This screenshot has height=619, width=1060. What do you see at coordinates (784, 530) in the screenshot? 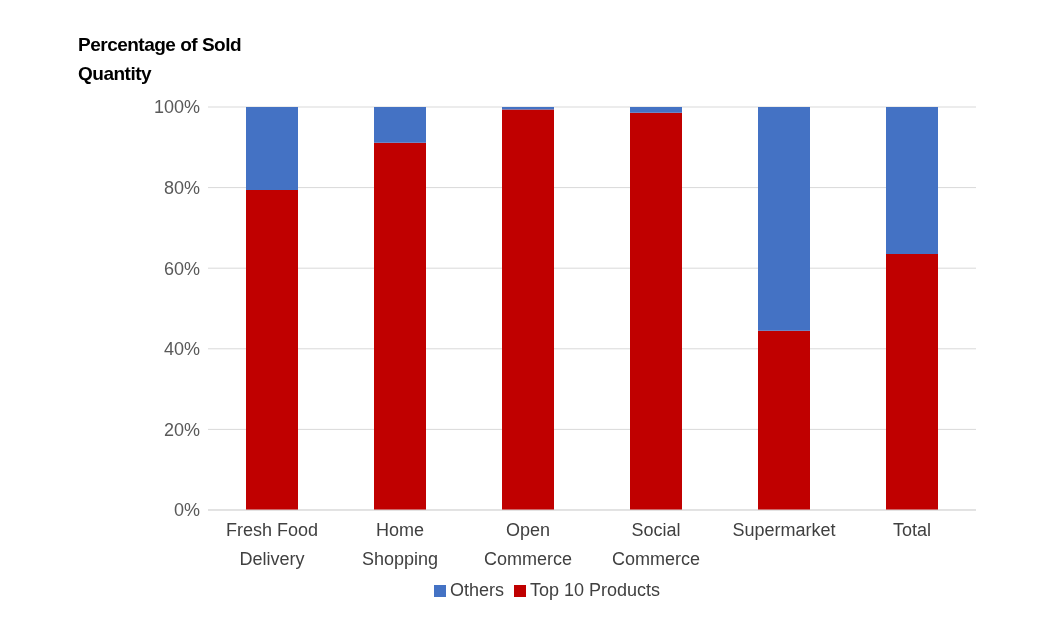
I see `x-tick-label: Supermarket` at bounding box center [784, 530].